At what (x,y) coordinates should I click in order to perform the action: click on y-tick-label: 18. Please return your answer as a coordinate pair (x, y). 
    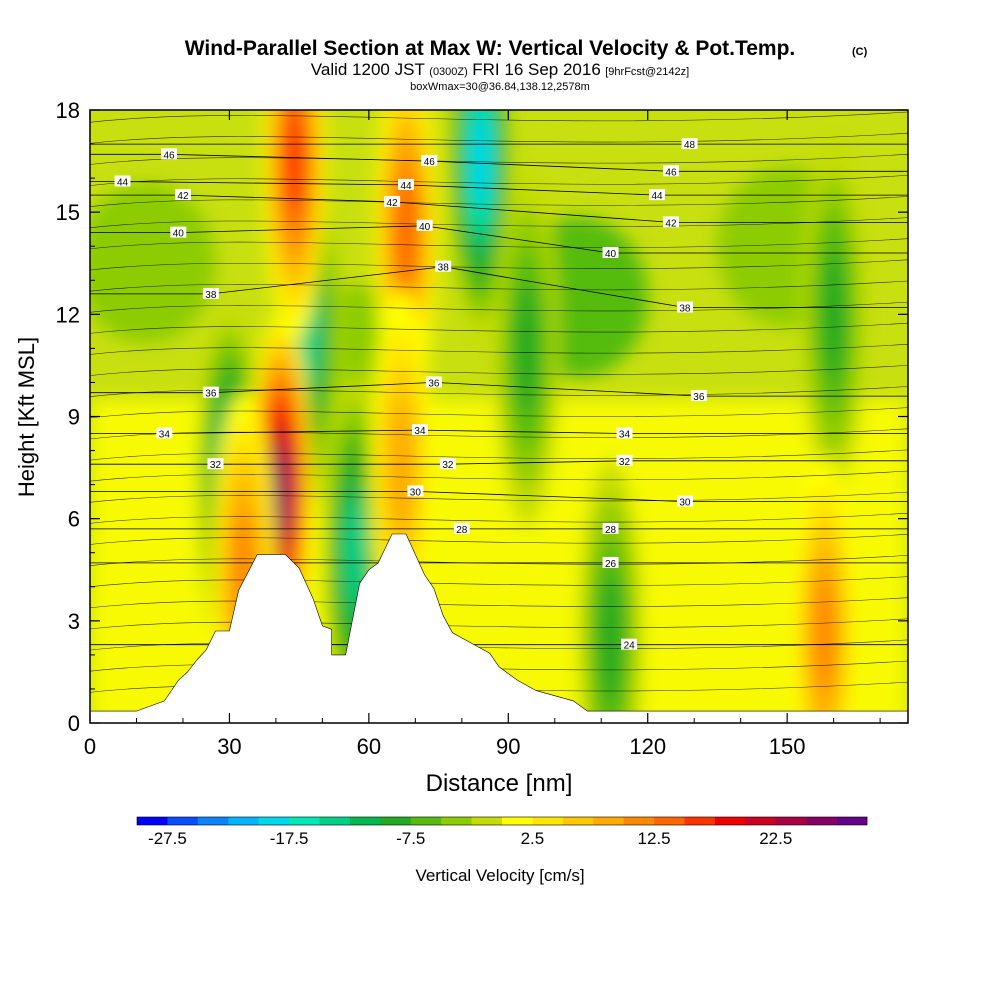
    Looking at the image, I should click on (68, 110).